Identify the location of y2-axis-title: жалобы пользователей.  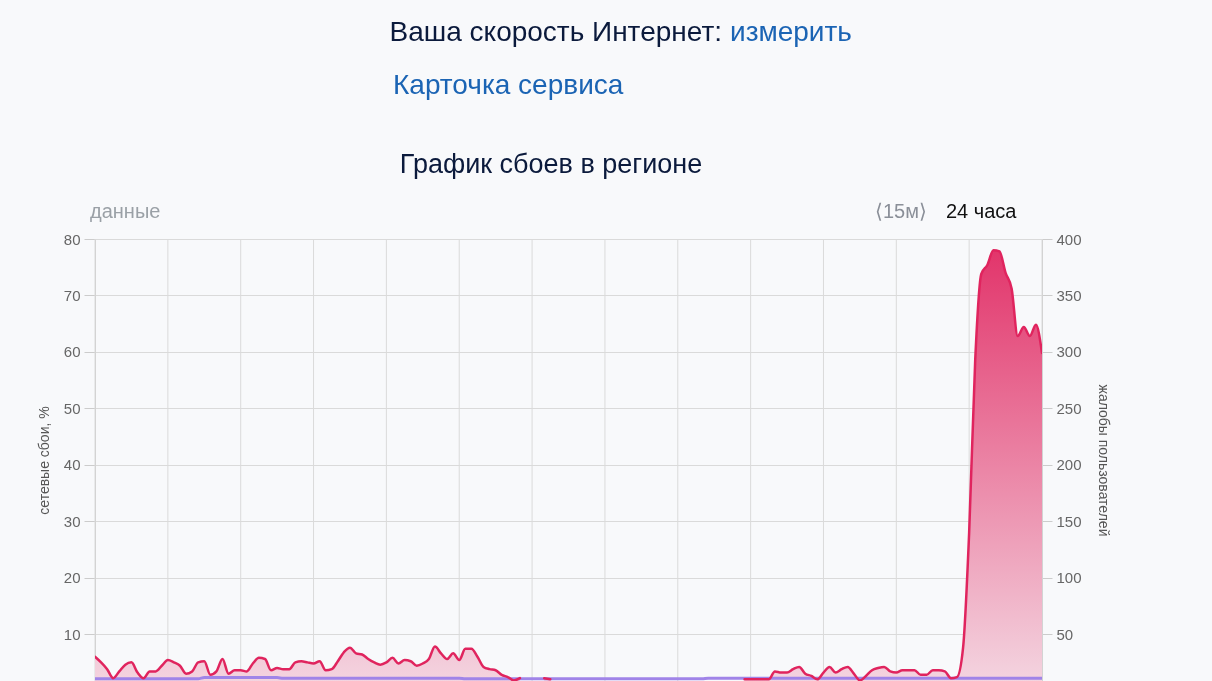
(1103, 460).